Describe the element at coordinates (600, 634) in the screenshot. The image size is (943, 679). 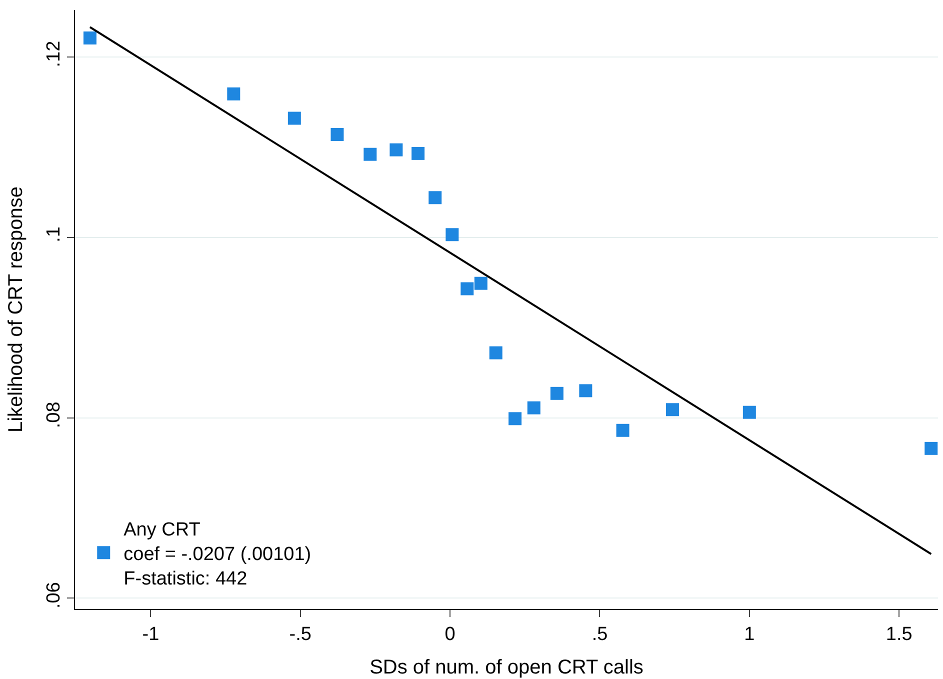
I see `x-tick-label: .5` at that location.